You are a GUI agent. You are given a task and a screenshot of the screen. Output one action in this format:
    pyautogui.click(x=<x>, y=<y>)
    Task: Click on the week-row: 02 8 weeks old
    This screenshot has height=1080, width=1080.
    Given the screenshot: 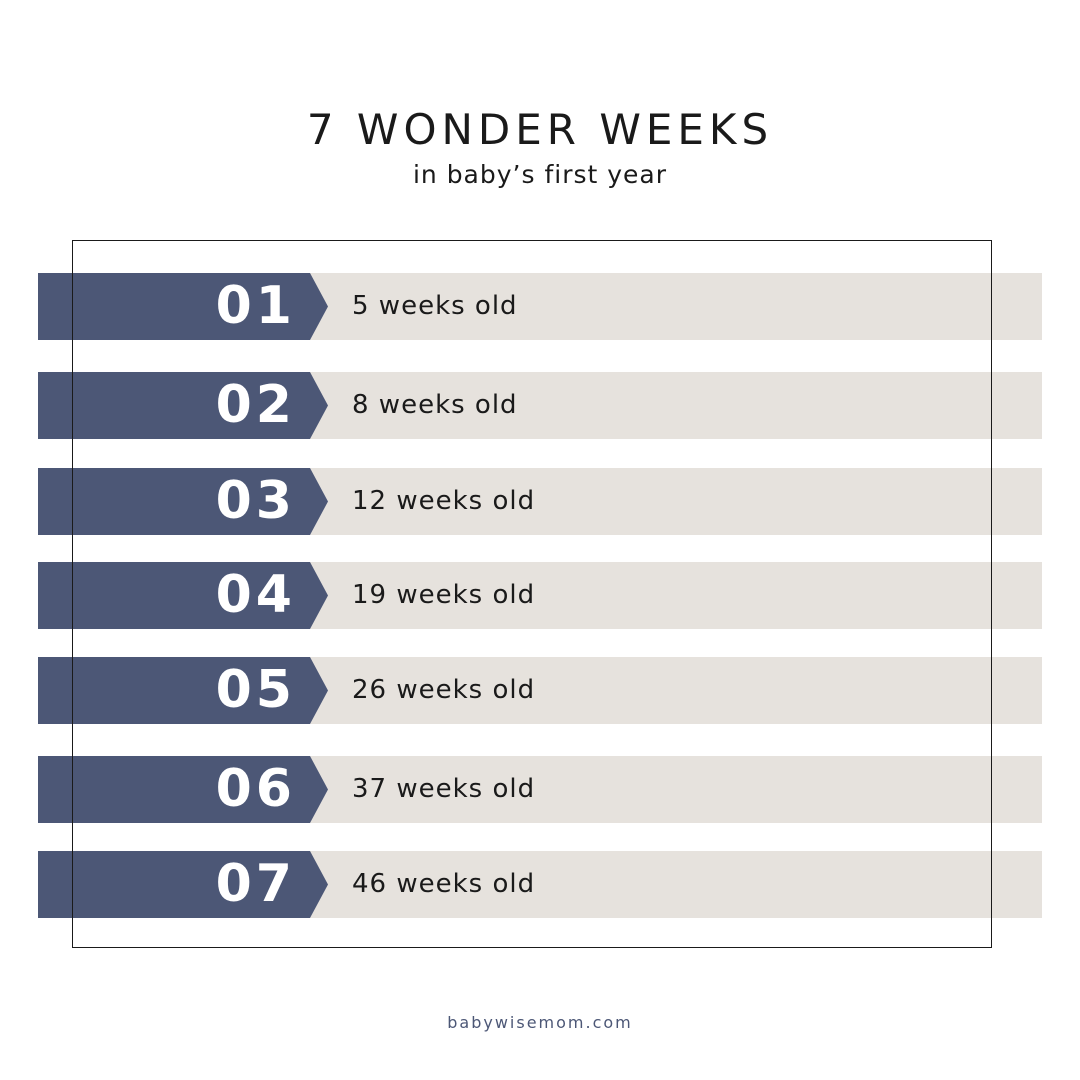 What is the action you would take?
    pyautogui.click(x=540, y=405)
    